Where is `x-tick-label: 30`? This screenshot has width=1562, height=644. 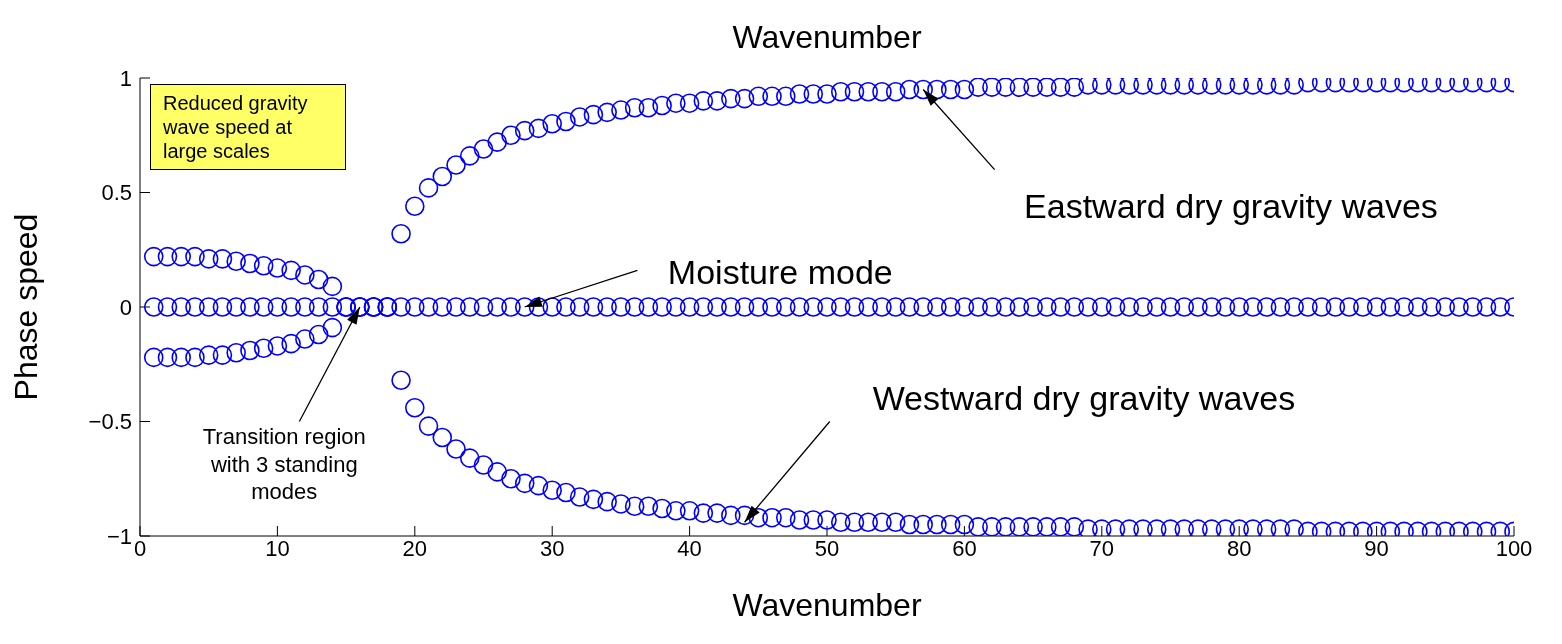
x-tick-label: 30 is located at coordinates (552, 548).